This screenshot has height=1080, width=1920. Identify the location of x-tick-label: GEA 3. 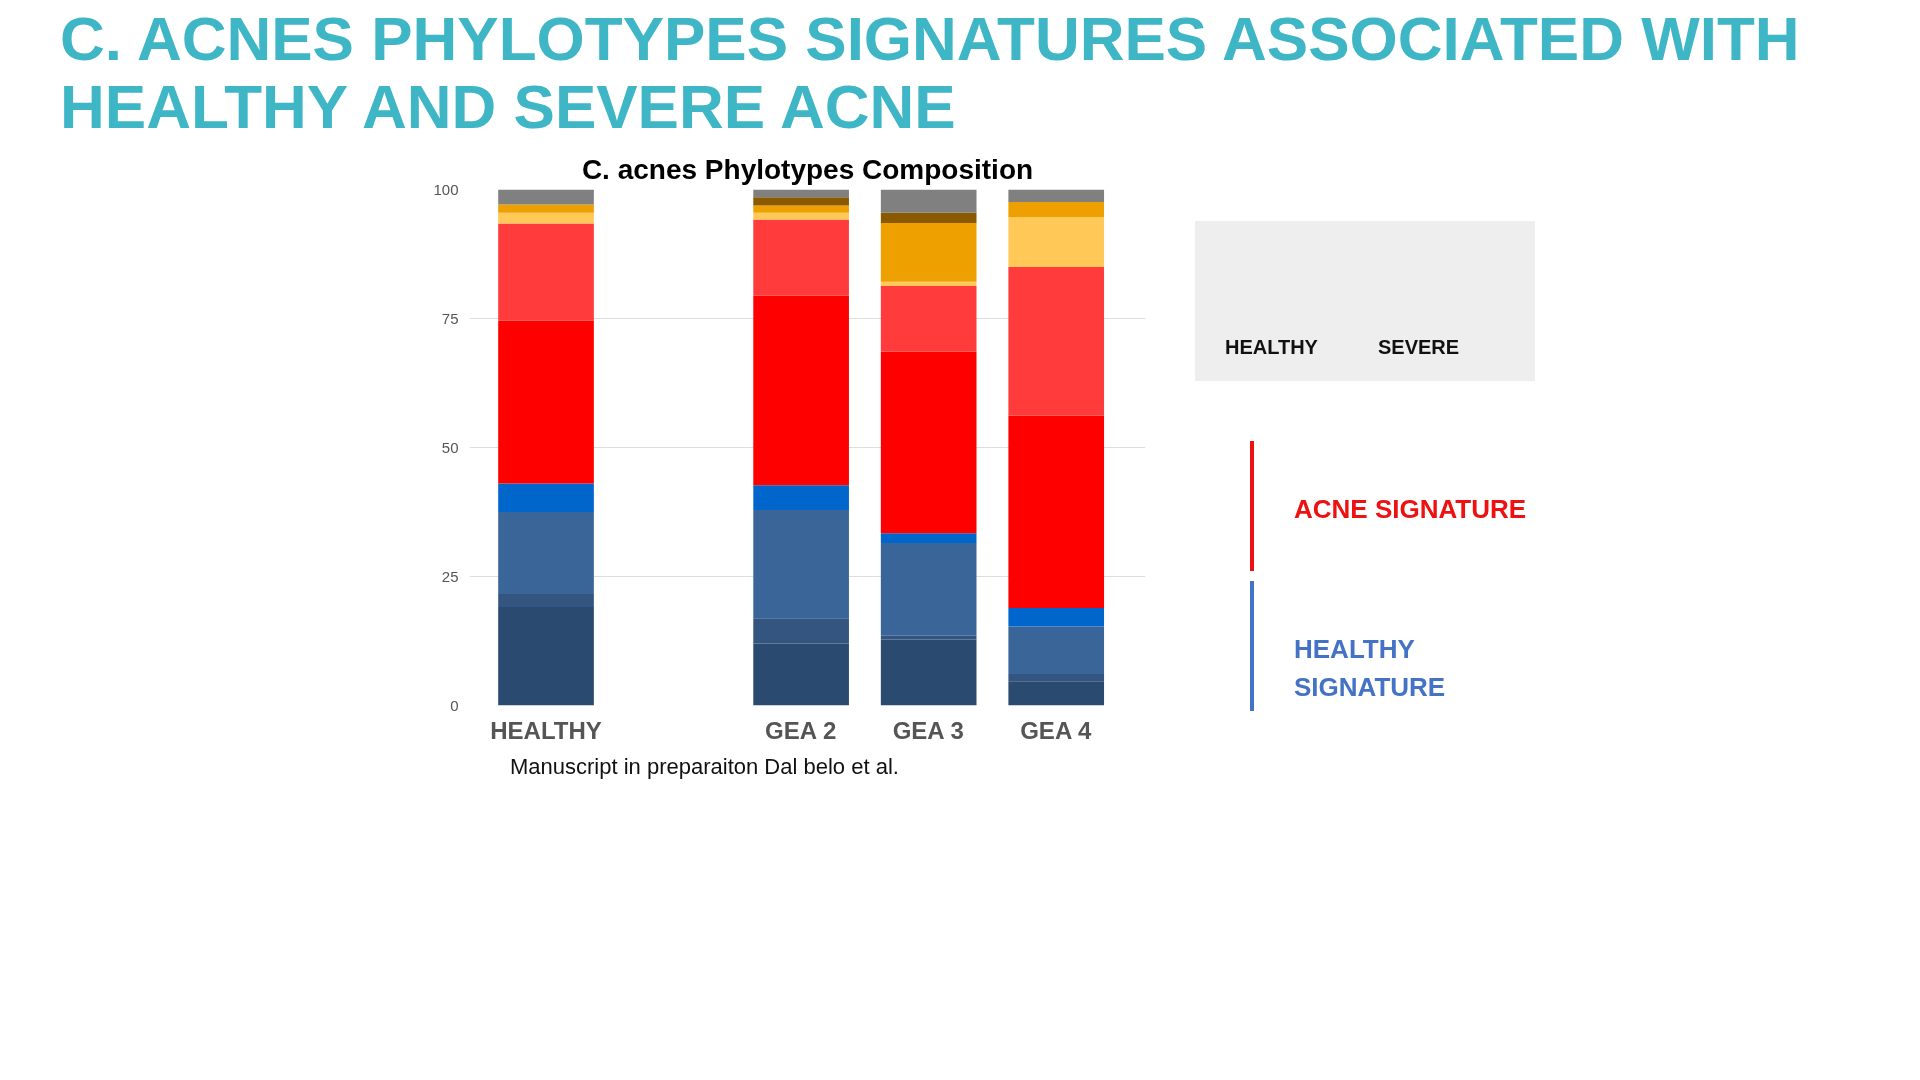
(928, 730).